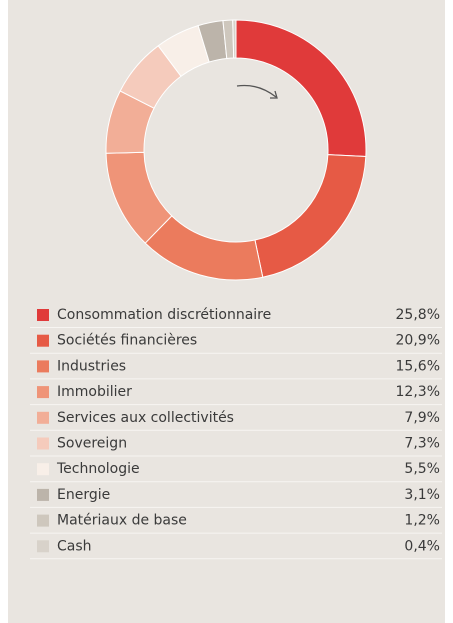  What do you see at coordinates (92, 444) in the screenshot?
I see `legend-label: Sovereign` at bounding box center [92, 444].